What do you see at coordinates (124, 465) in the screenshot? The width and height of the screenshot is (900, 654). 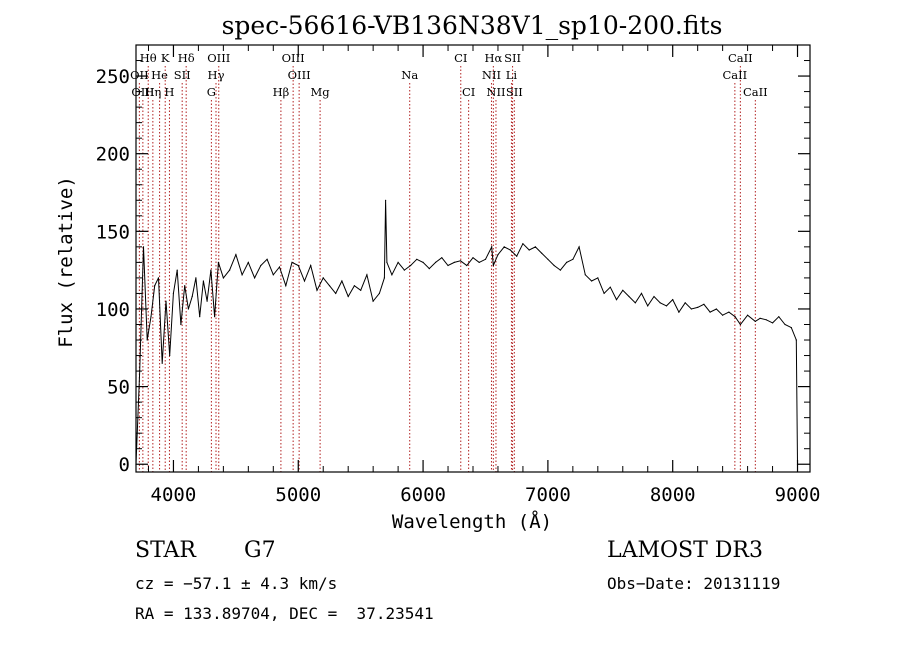 I see `y-tick-label: 0` at bounding box center [124, 465].